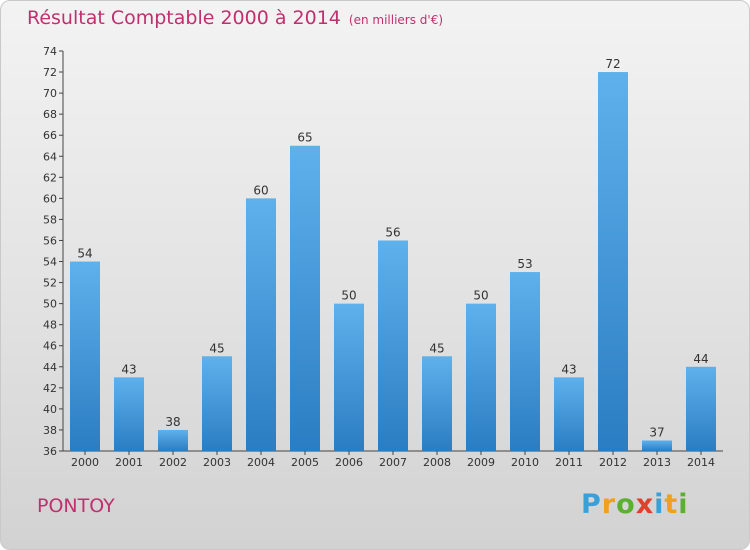 The width and height of the screenshot is (750, 550). What do you see at coordinates (671, 504) in the screenshot?
I see `logo-letter: t` at bounding box center [671, 504].